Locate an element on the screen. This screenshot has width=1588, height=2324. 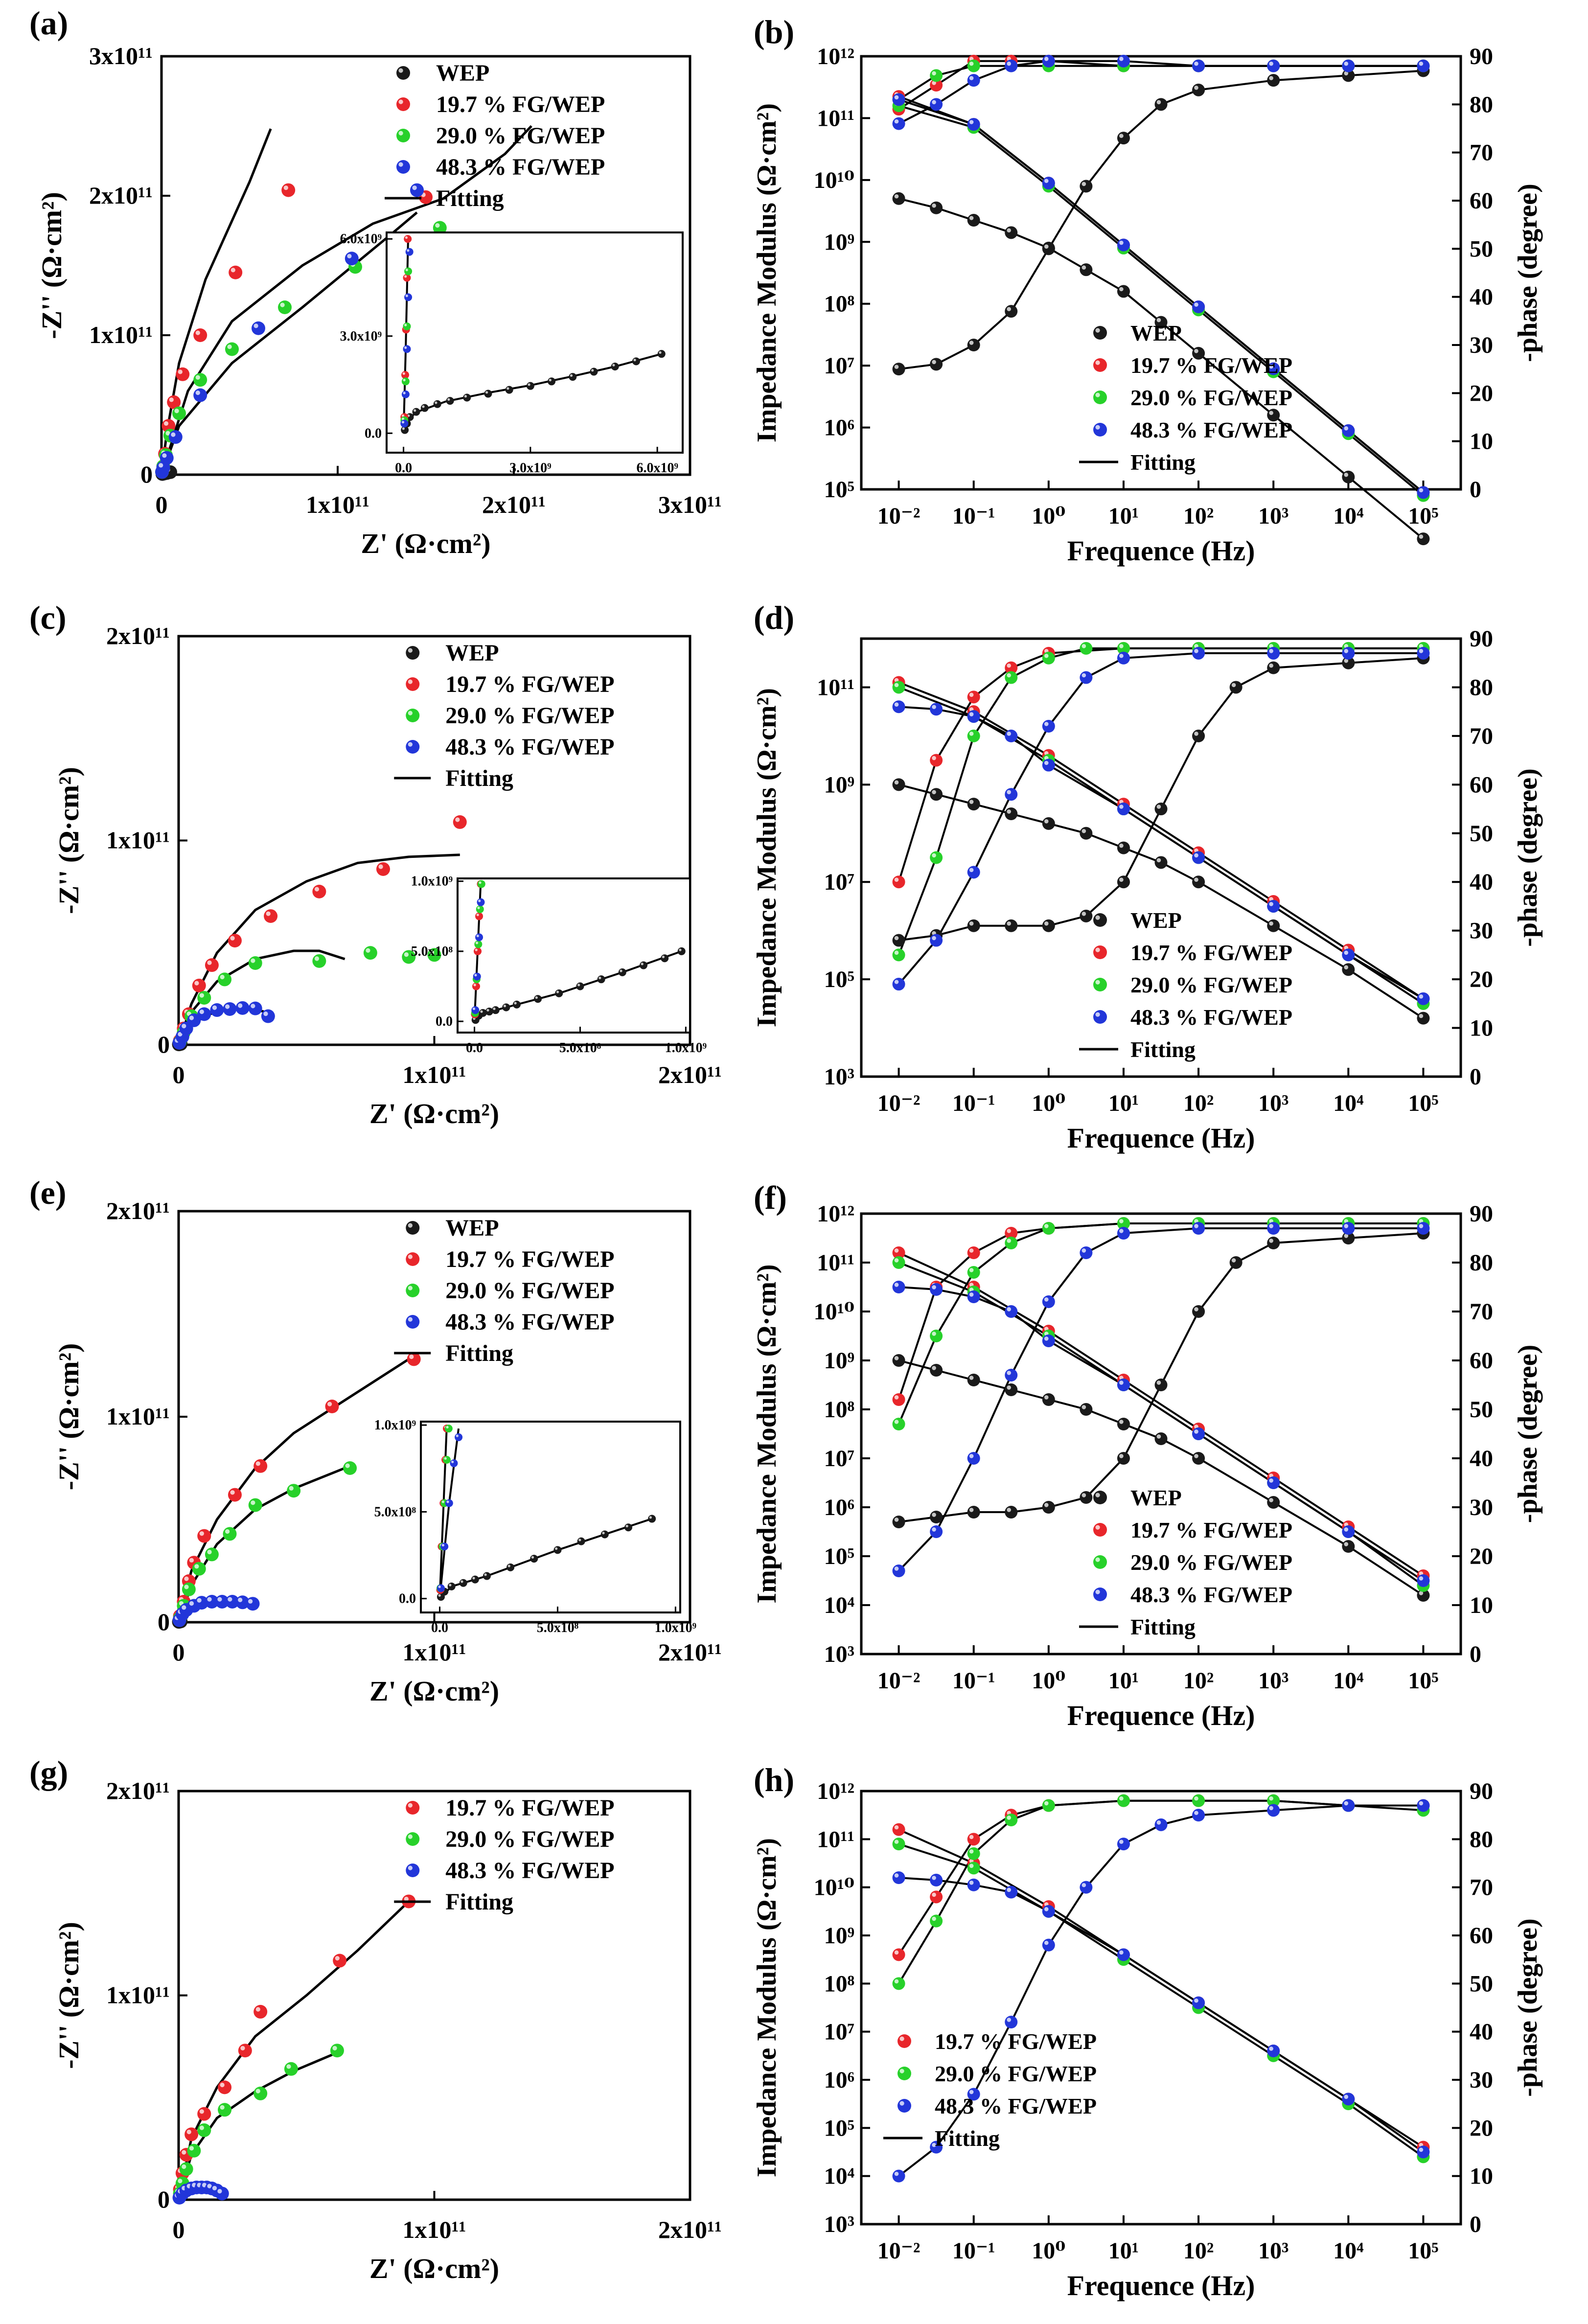
phase-point-19-7-fg-wep-highlight is located at coordinates (934, 83).